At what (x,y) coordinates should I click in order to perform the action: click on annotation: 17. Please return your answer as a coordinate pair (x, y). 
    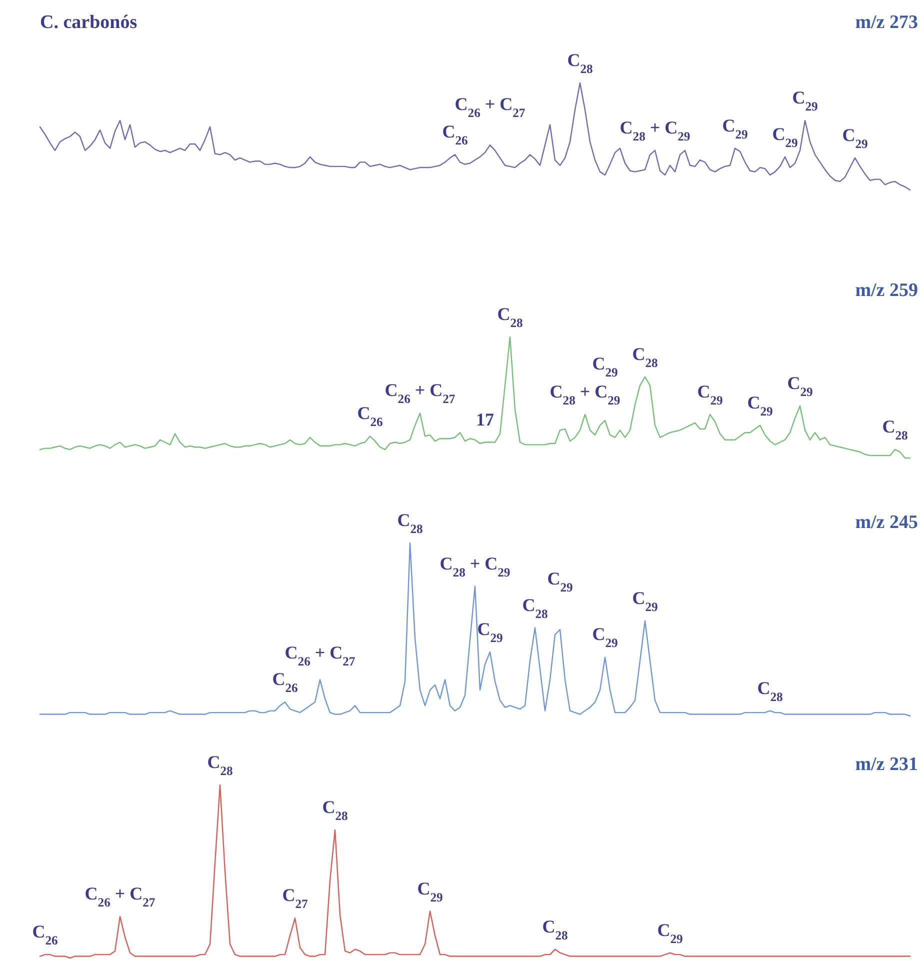
    Looking at the image, I should click on (485, 419).